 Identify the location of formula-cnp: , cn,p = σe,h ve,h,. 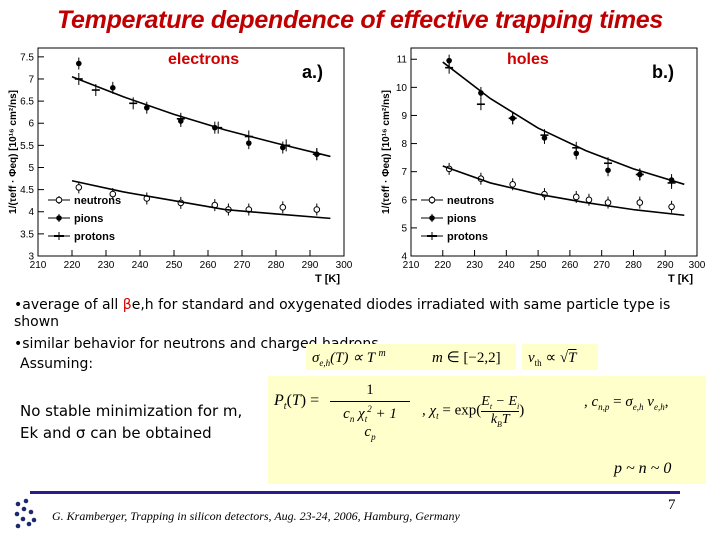
(626, 403).